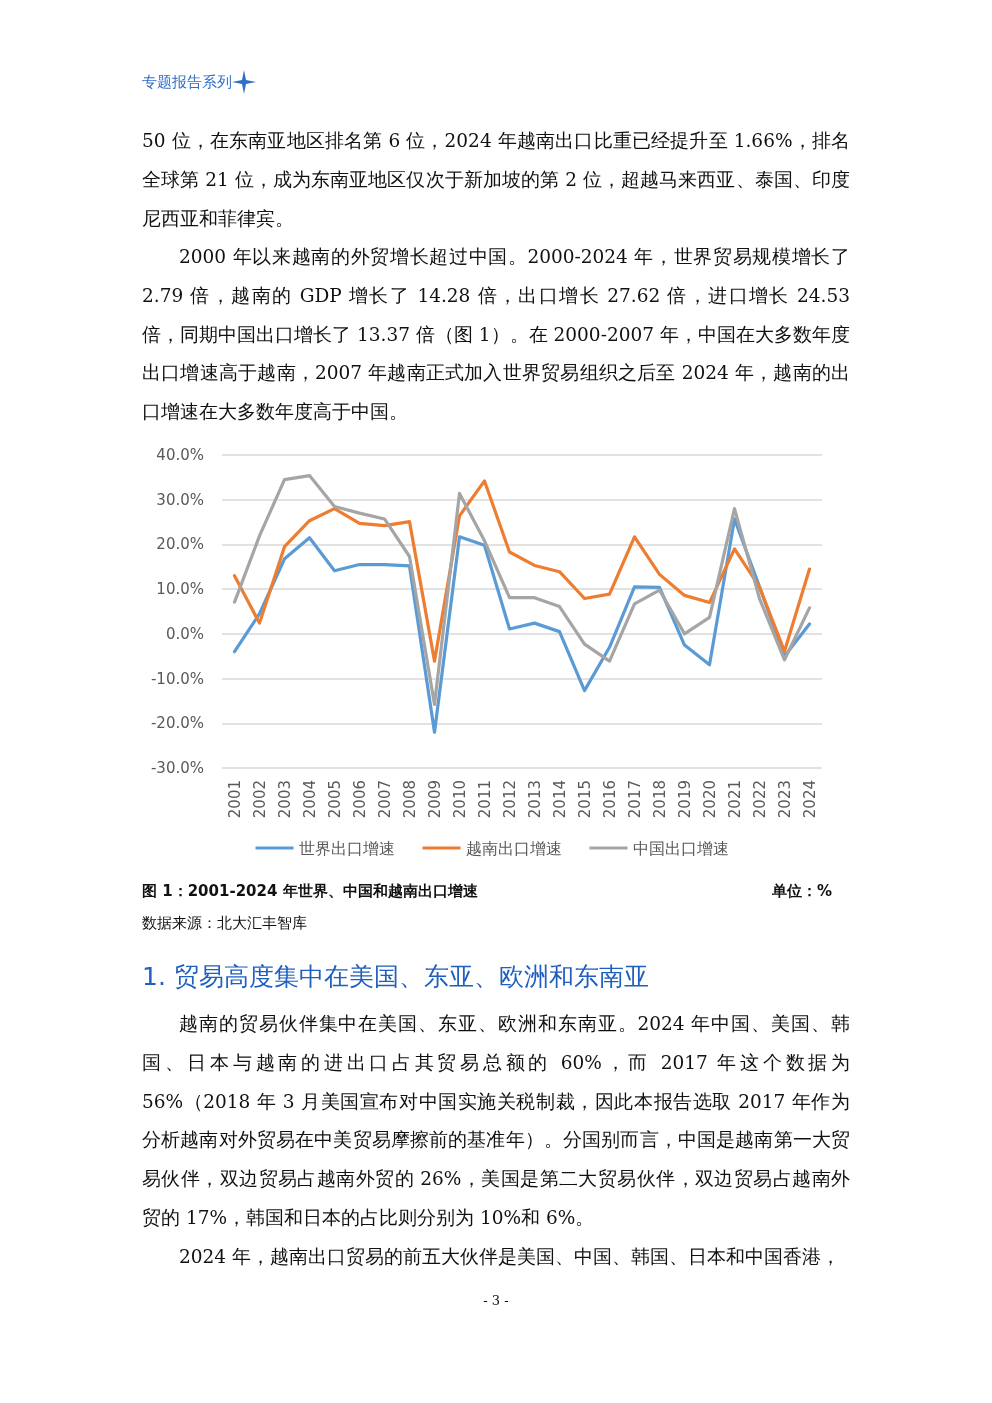 This screenshot has height=1403, width=992. I want to click on text: 单位：%, so click(801, 891).